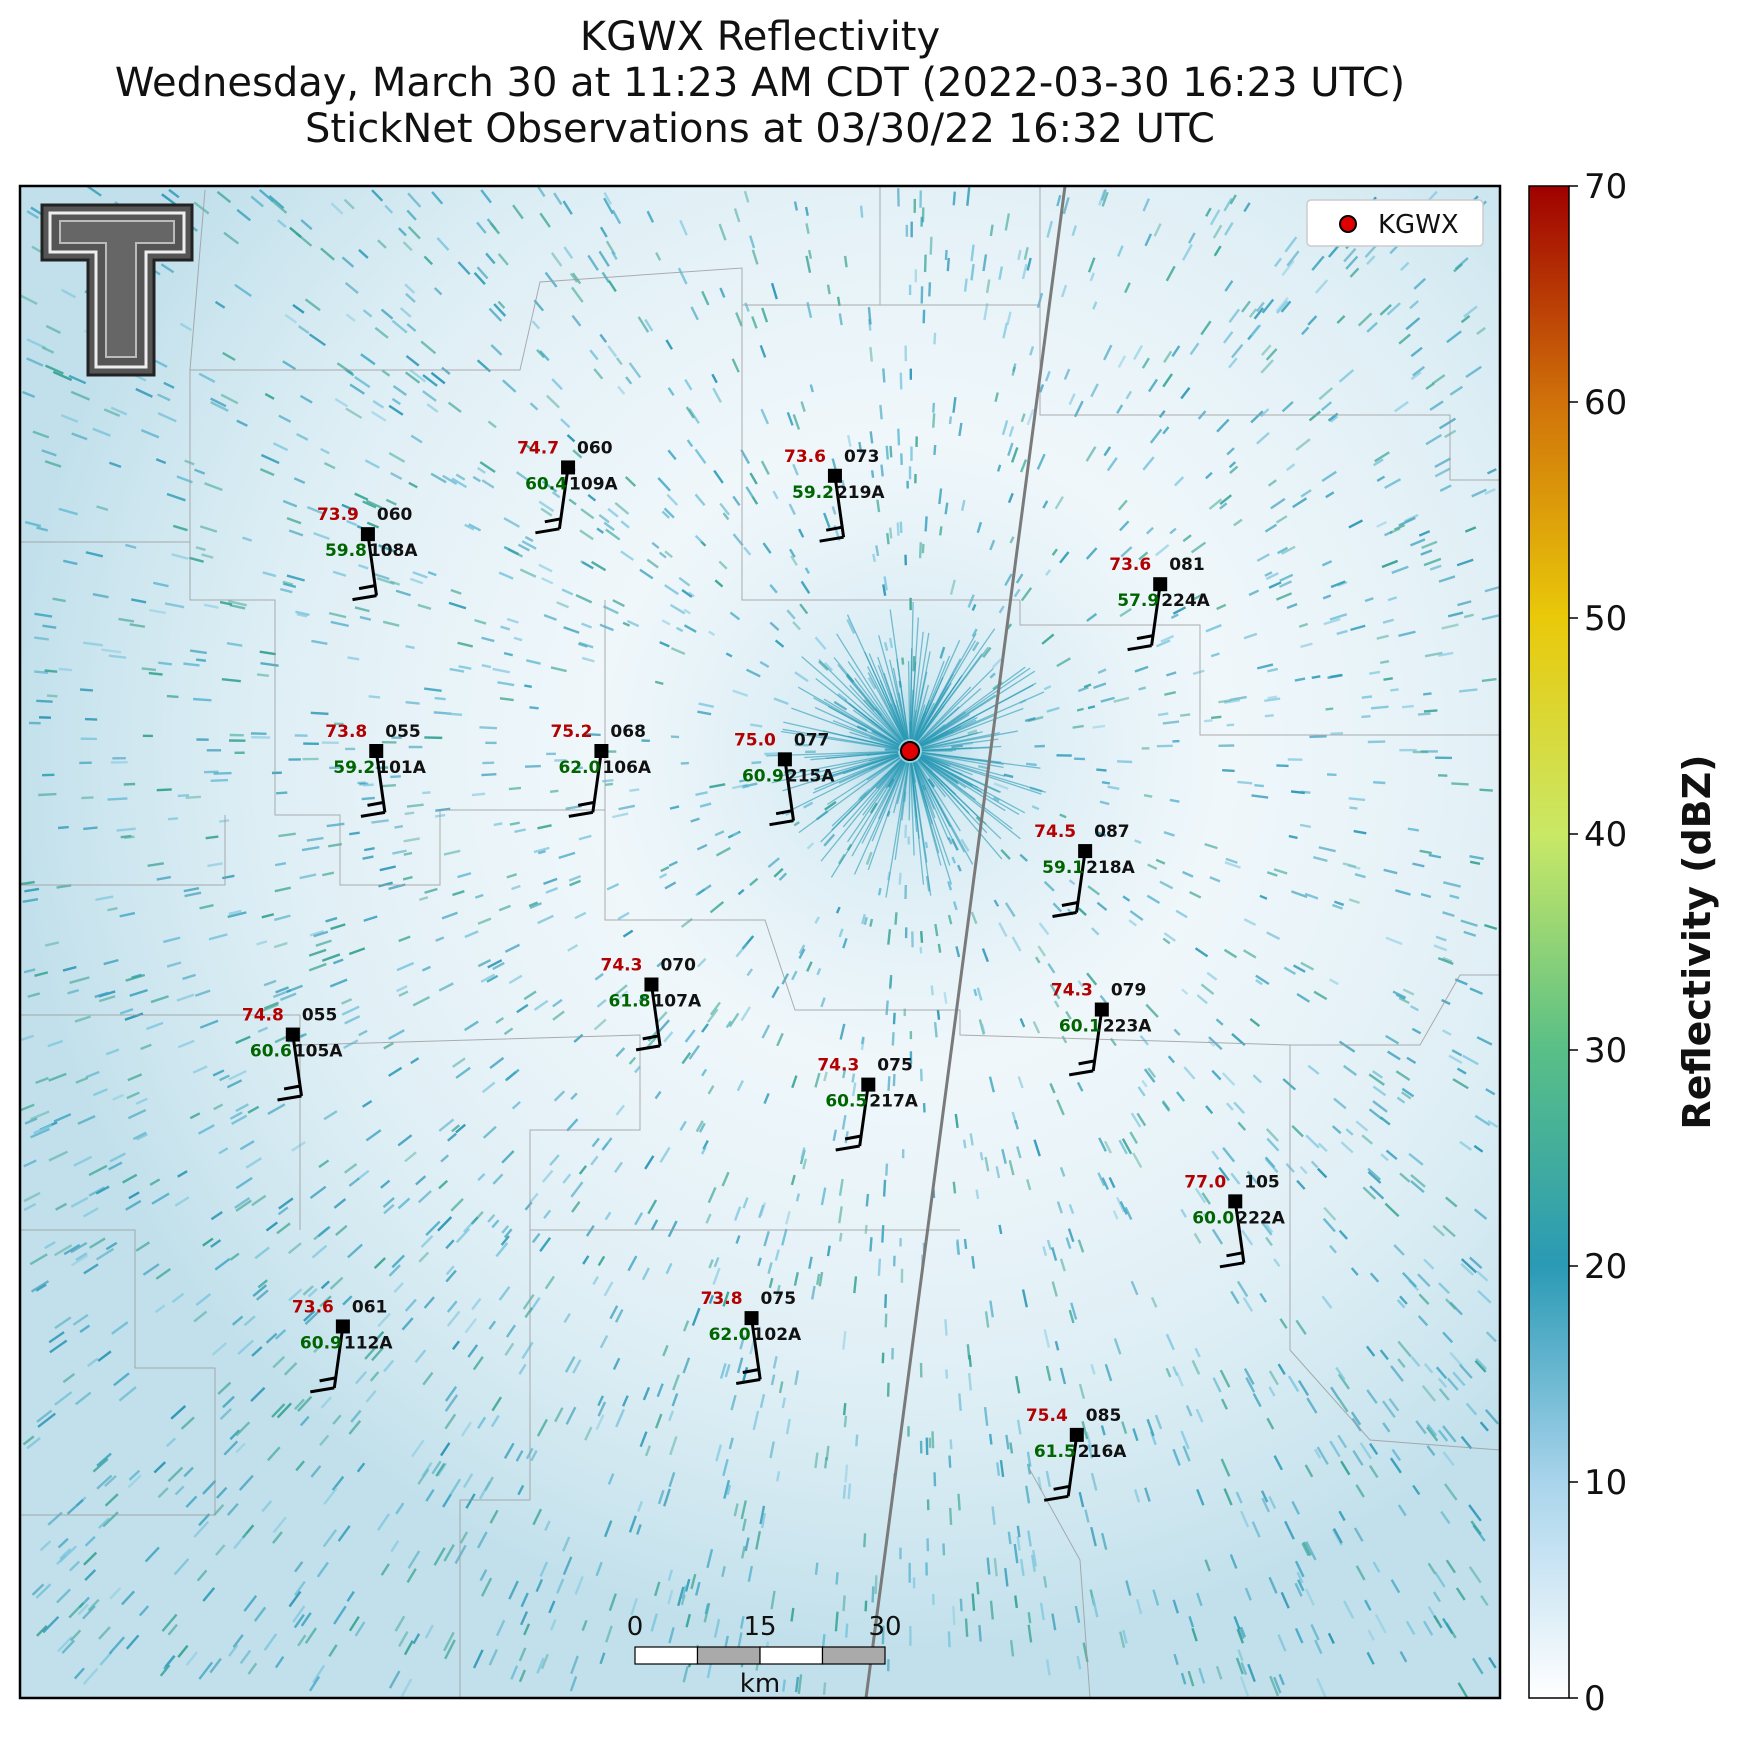  I want to click on station-id: 223A, so click(1127, 1027).